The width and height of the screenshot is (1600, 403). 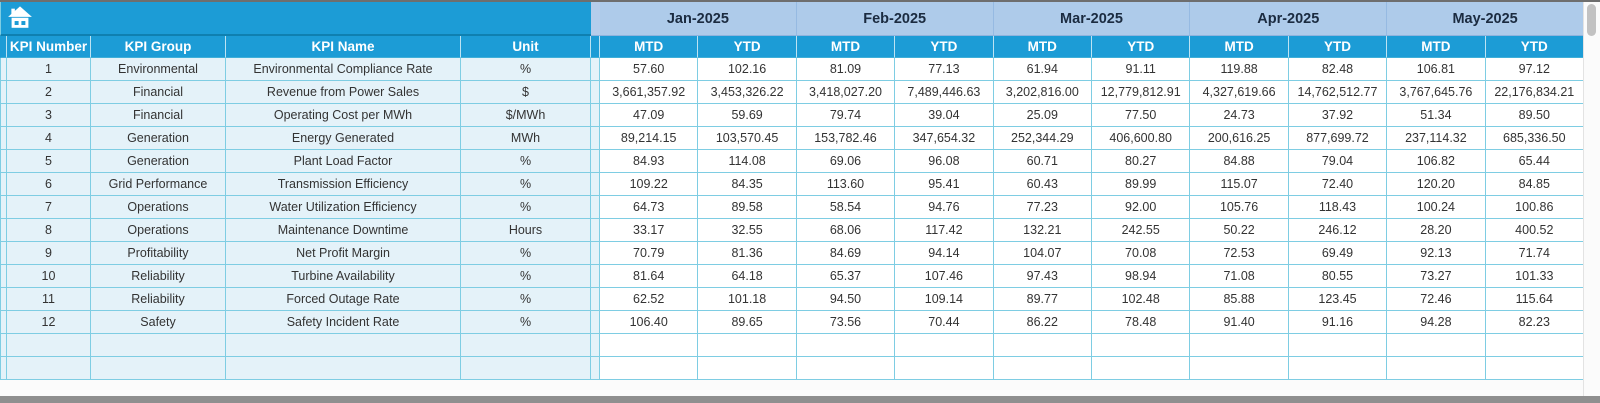 What do you see at coordinates (649, 230) in the screenshot?
I see `value-cell: 33.17` at bounding box center [649, 230].